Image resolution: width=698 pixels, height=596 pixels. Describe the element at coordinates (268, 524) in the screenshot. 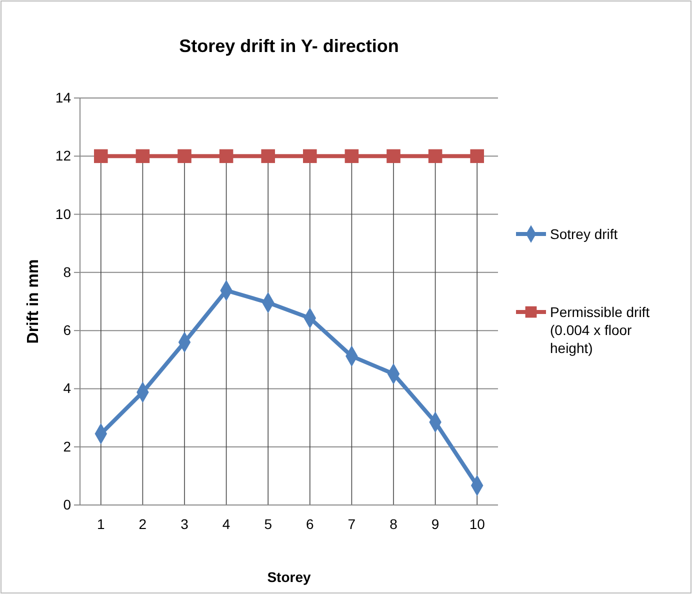

I see `x-tick-label: 5` at that location.